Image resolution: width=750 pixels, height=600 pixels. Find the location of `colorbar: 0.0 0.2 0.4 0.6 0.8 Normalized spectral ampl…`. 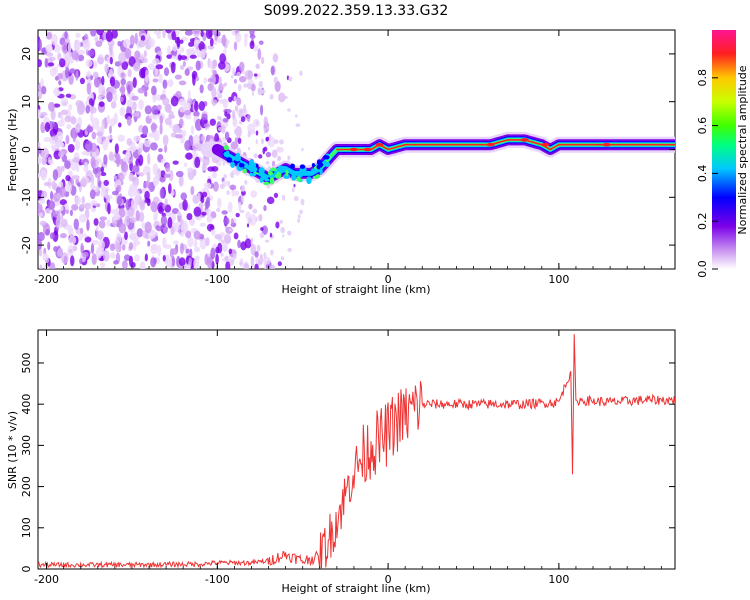

colorbar: 0.0 0.2 0.4 0.6 0.8 Normalized spectral ampl… is located at coordinates (722, 154).